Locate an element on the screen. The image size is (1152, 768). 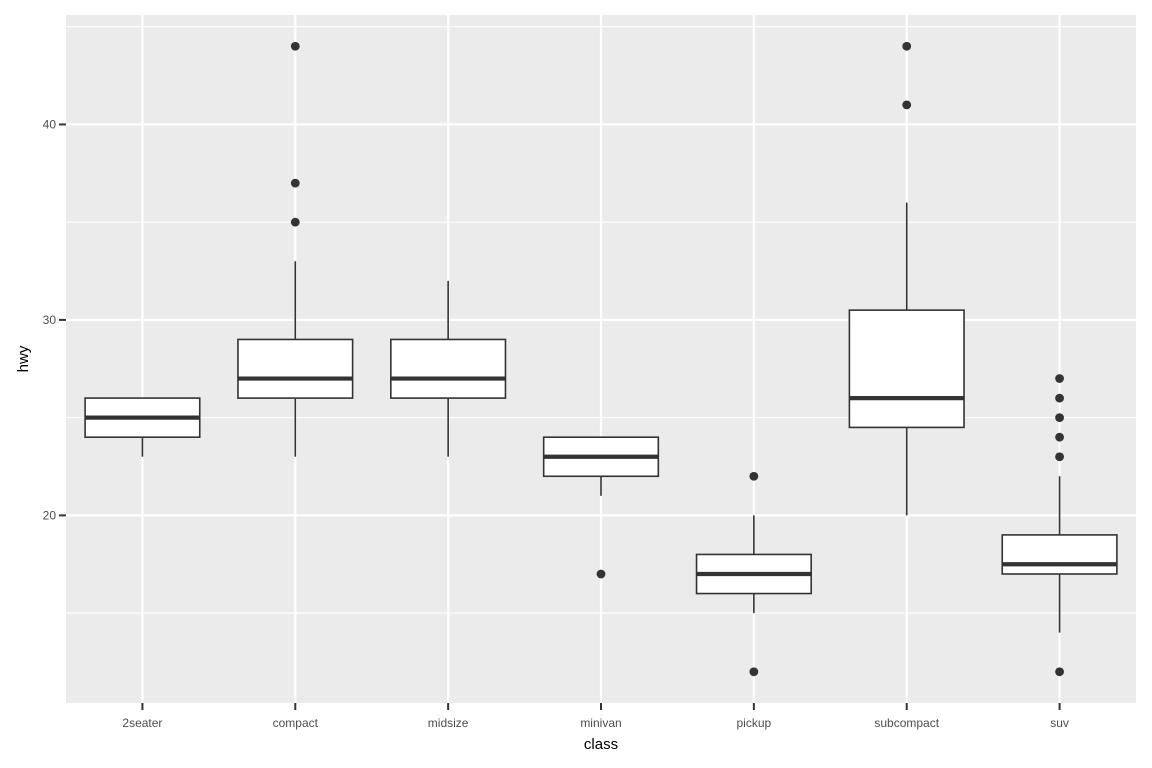
x-tick-label: pickup is located at coordinates (754, 723).